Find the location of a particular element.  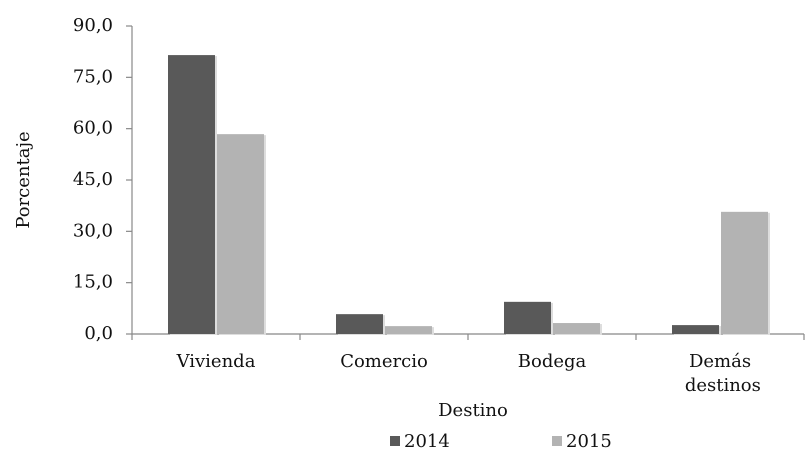

x-tick-label: Bodega is located at coordinates (552, 361).